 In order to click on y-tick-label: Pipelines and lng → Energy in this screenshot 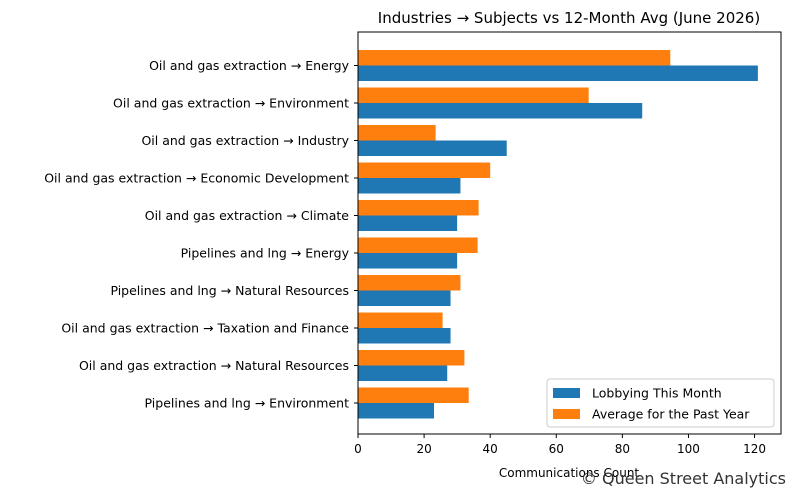, I will do `click(265, 253)`.